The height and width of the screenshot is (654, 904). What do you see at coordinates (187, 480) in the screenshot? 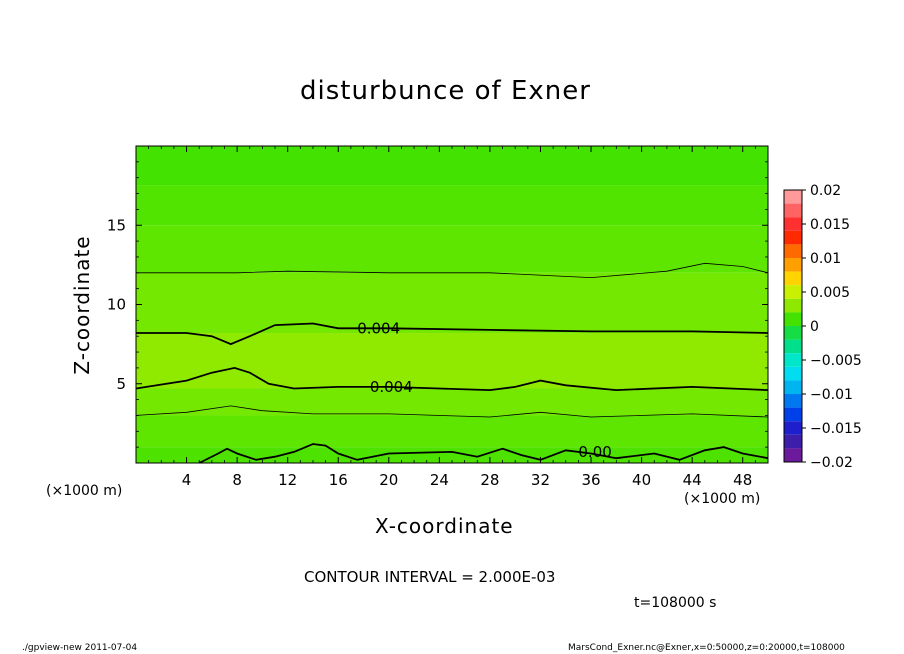
I see `x-tick-label-0: 4` at bounding box center [187, 480].